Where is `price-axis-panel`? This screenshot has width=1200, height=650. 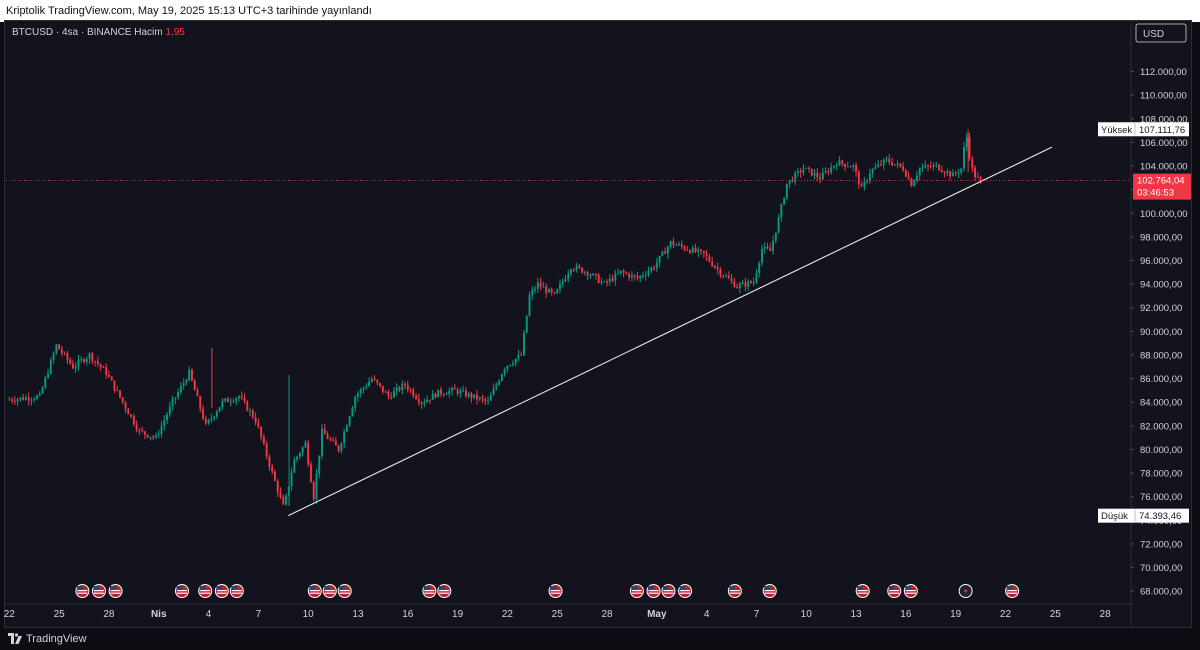 price-axis-panel is located at coordinates (1161, 324).